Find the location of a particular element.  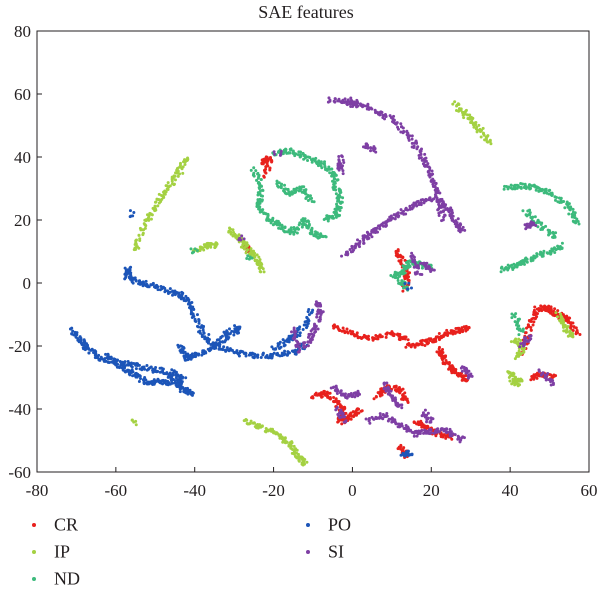

legend-label: ND is located at coordinates (67, 578).